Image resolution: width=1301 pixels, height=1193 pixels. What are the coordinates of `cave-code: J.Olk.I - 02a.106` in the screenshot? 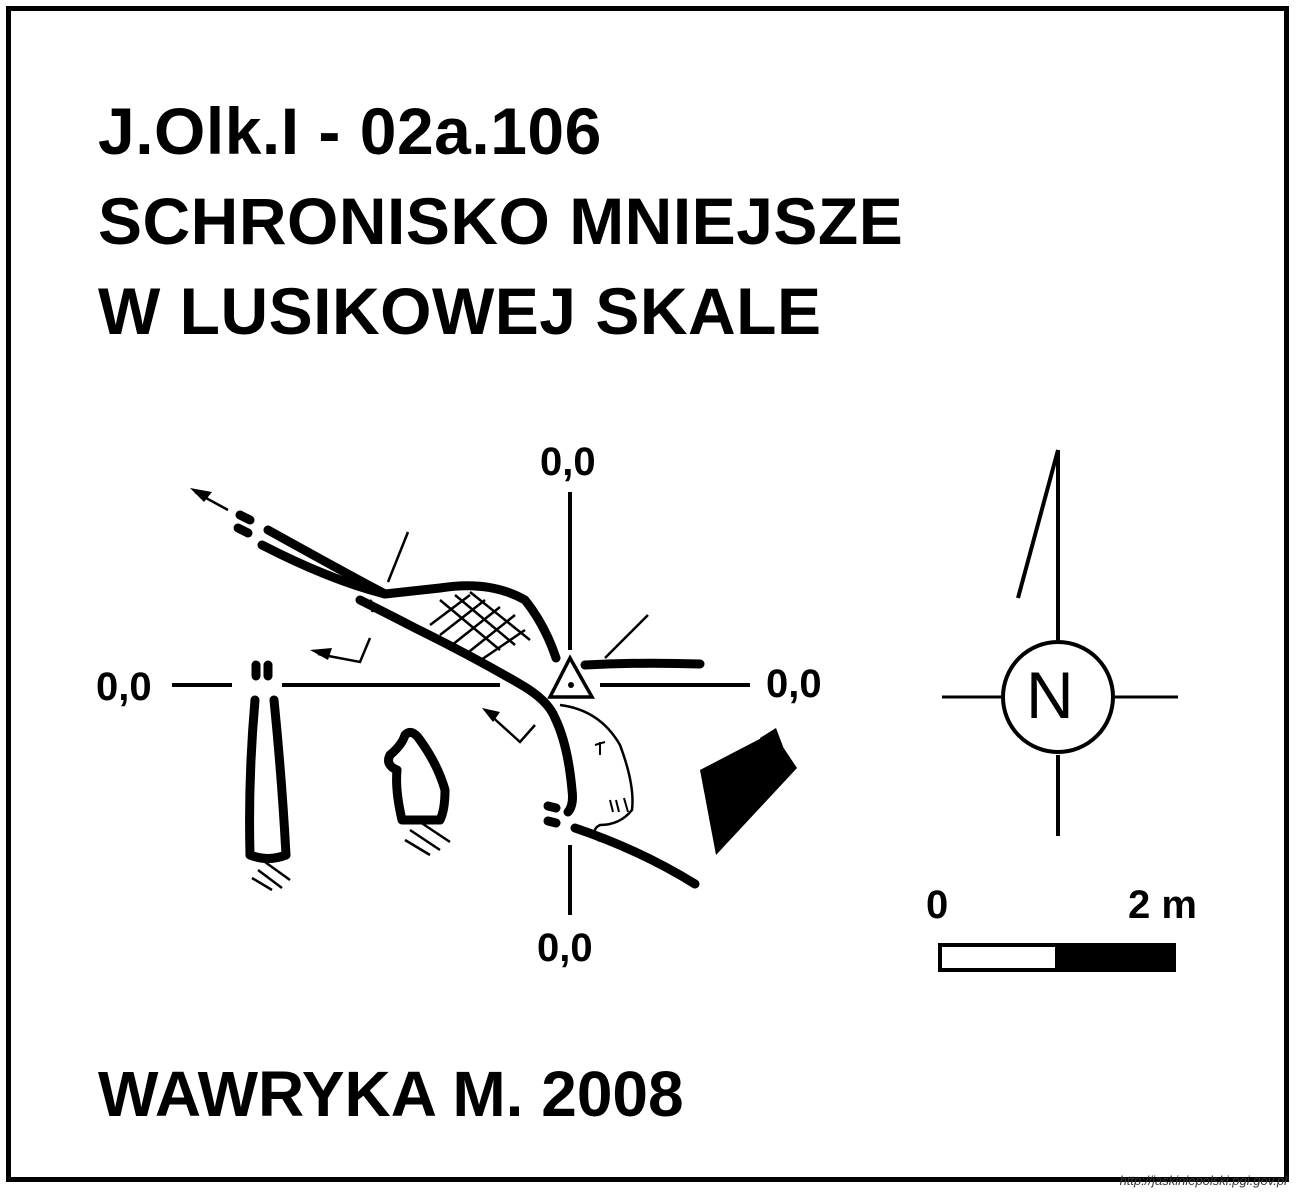 It's located at (350, 131).